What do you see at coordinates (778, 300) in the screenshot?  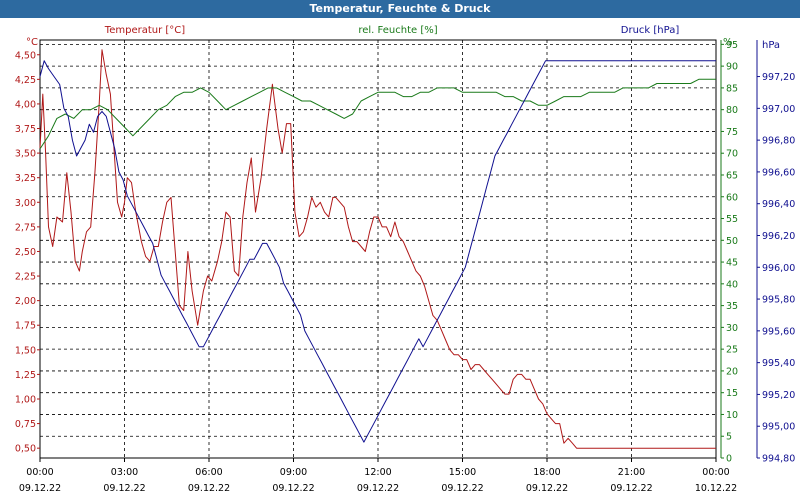 I see `y-tick-label-pressure: 995,80` at bounding box center [778, 300].